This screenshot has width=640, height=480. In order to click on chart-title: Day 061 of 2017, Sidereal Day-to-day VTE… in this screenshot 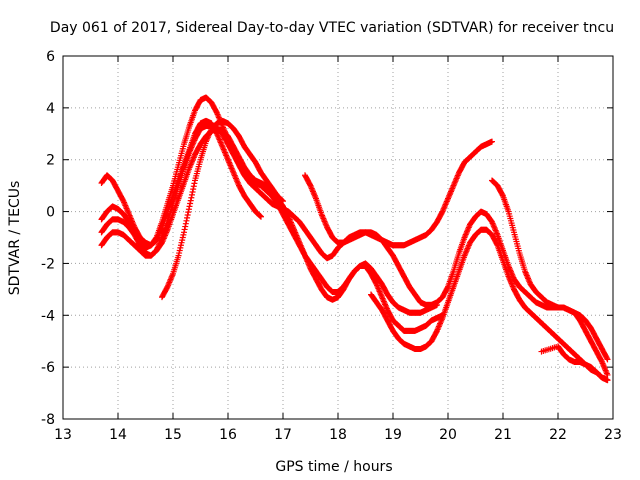, I will do `click(332, 28)`.